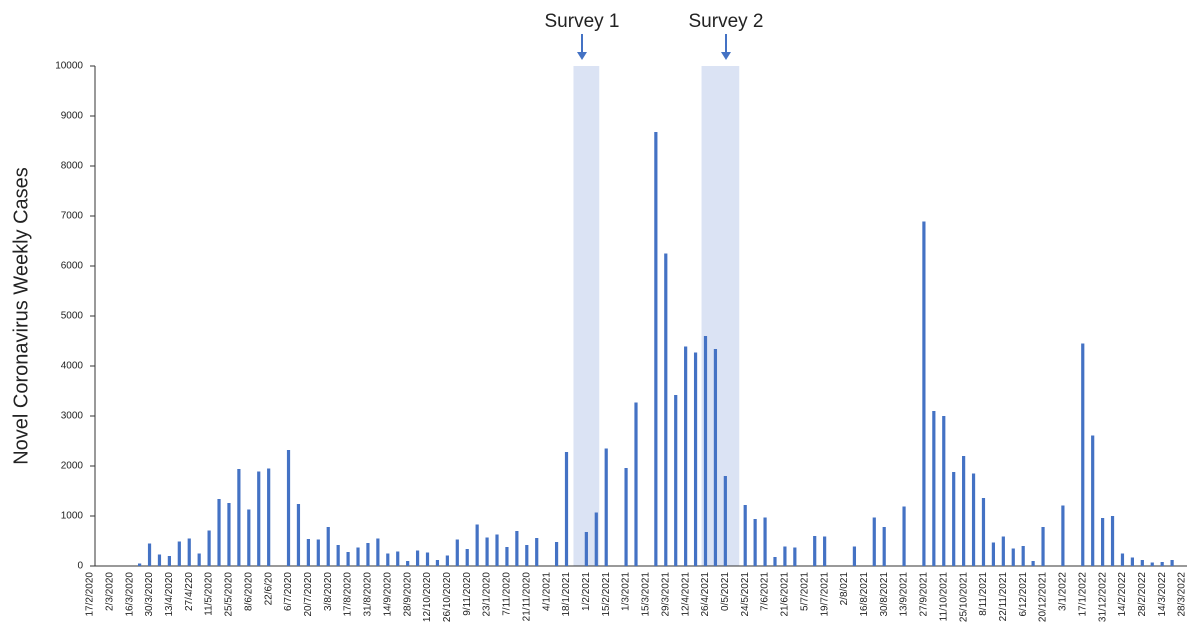 The height and width of the screenshot is (633, 1187). Describe the element at coordinates (884, 594) in the screenshot. I see `x-tick-label: 30/8/2021` at that location.